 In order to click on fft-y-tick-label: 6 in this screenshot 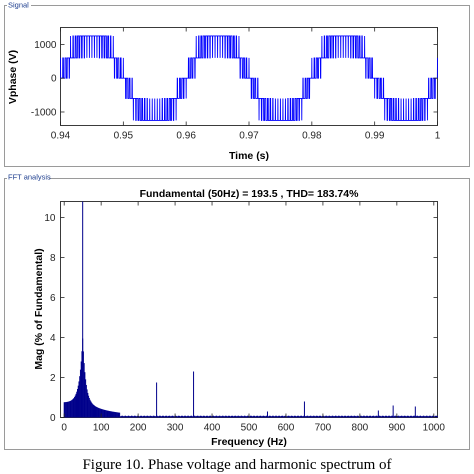, I will do `click(53, 298)`.